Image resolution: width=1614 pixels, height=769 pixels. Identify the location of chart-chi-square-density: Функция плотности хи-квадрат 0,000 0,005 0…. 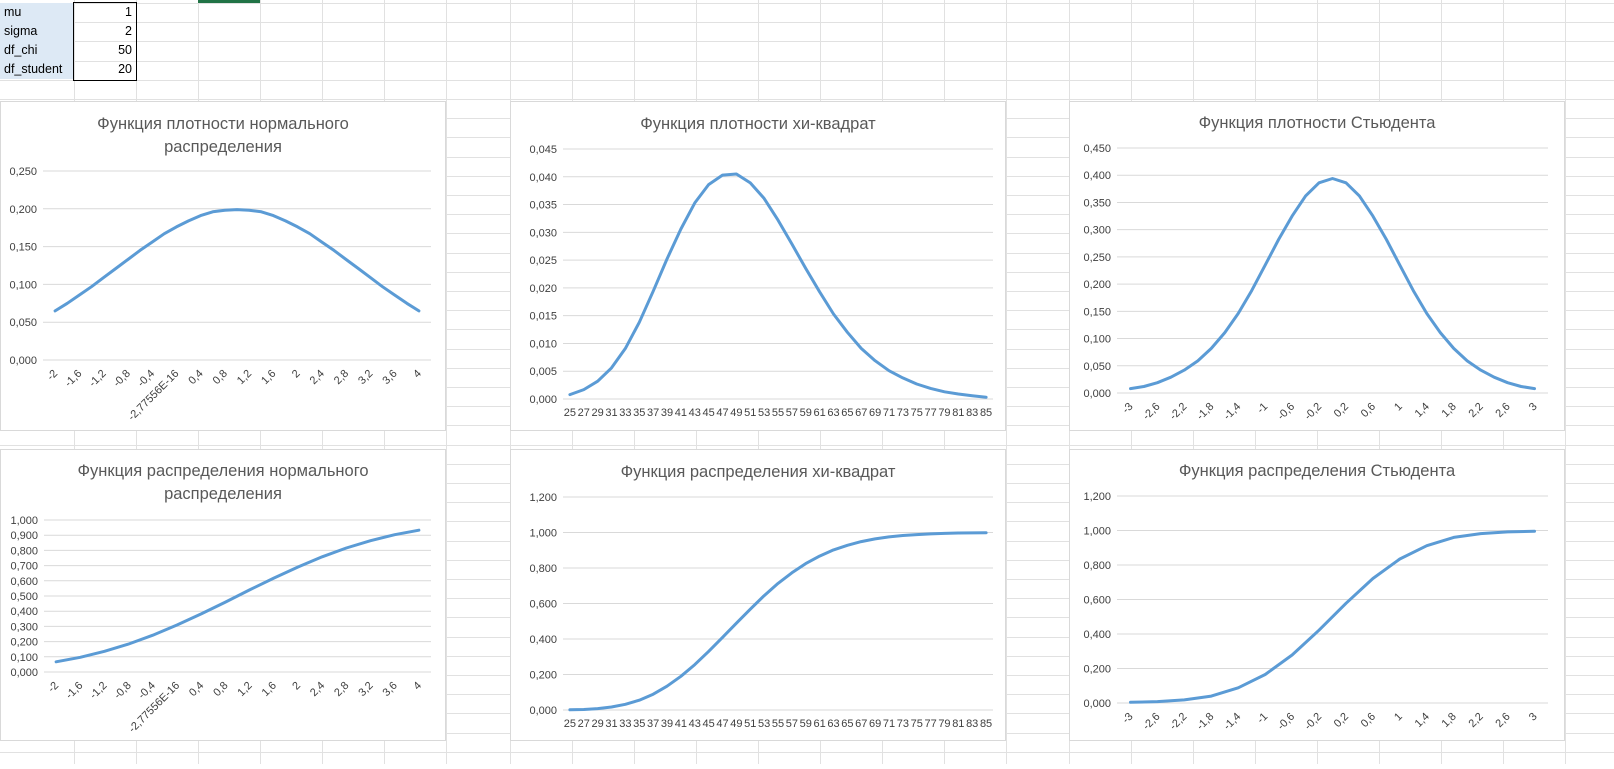
(758, 266).